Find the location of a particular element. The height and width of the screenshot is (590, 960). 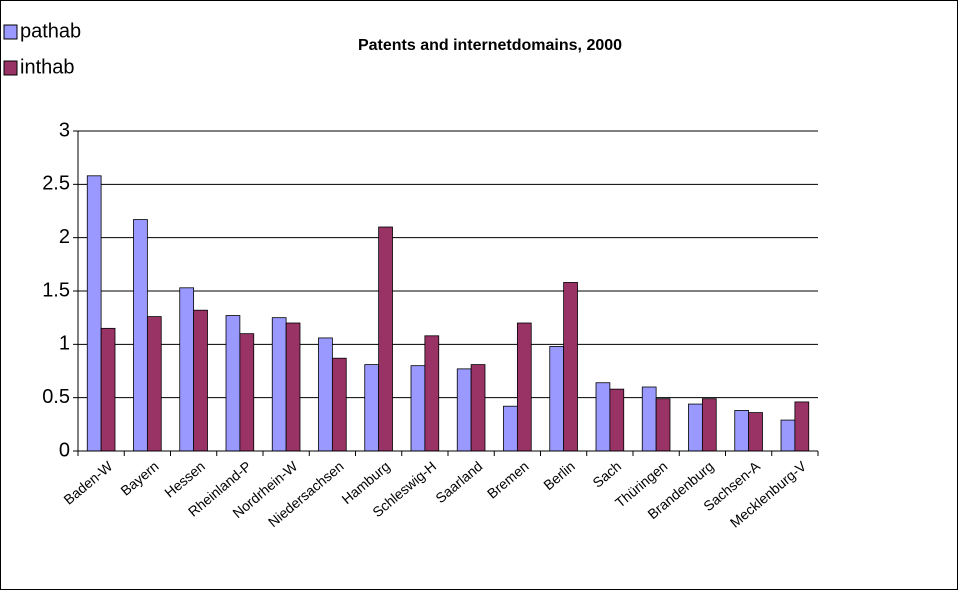

y-tick-label: 0 is located at coordinates (64, 450).